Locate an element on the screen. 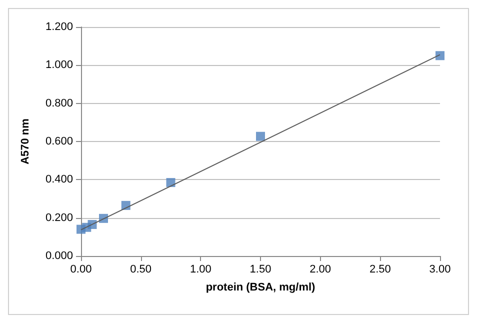 Image resolution: width=477 pixels, height=323 pixels. y-tick-label: 0.800 is located at coordinates (59, 103).